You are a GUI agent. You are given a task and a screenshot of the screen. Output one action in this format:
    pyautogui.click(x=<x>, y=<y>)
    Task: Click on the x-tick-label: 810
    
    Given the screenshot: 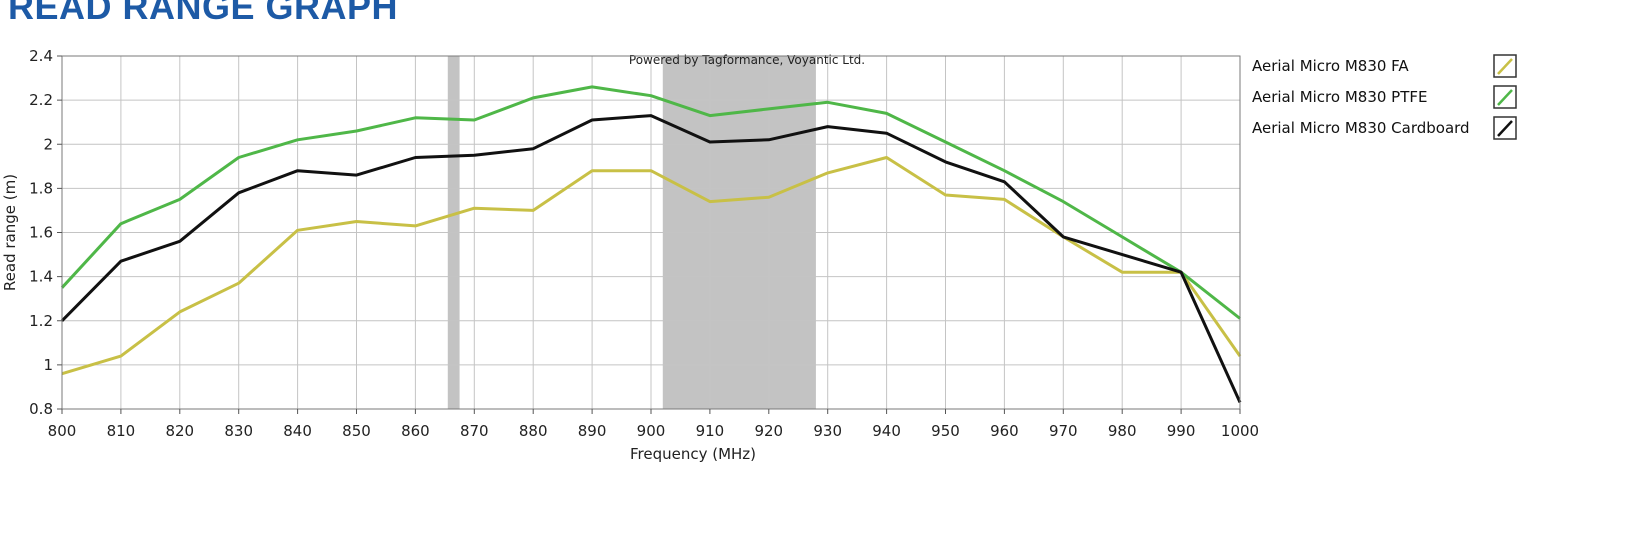 What is the action you would take?
    pyautogui.click(x=121, y=431)
    